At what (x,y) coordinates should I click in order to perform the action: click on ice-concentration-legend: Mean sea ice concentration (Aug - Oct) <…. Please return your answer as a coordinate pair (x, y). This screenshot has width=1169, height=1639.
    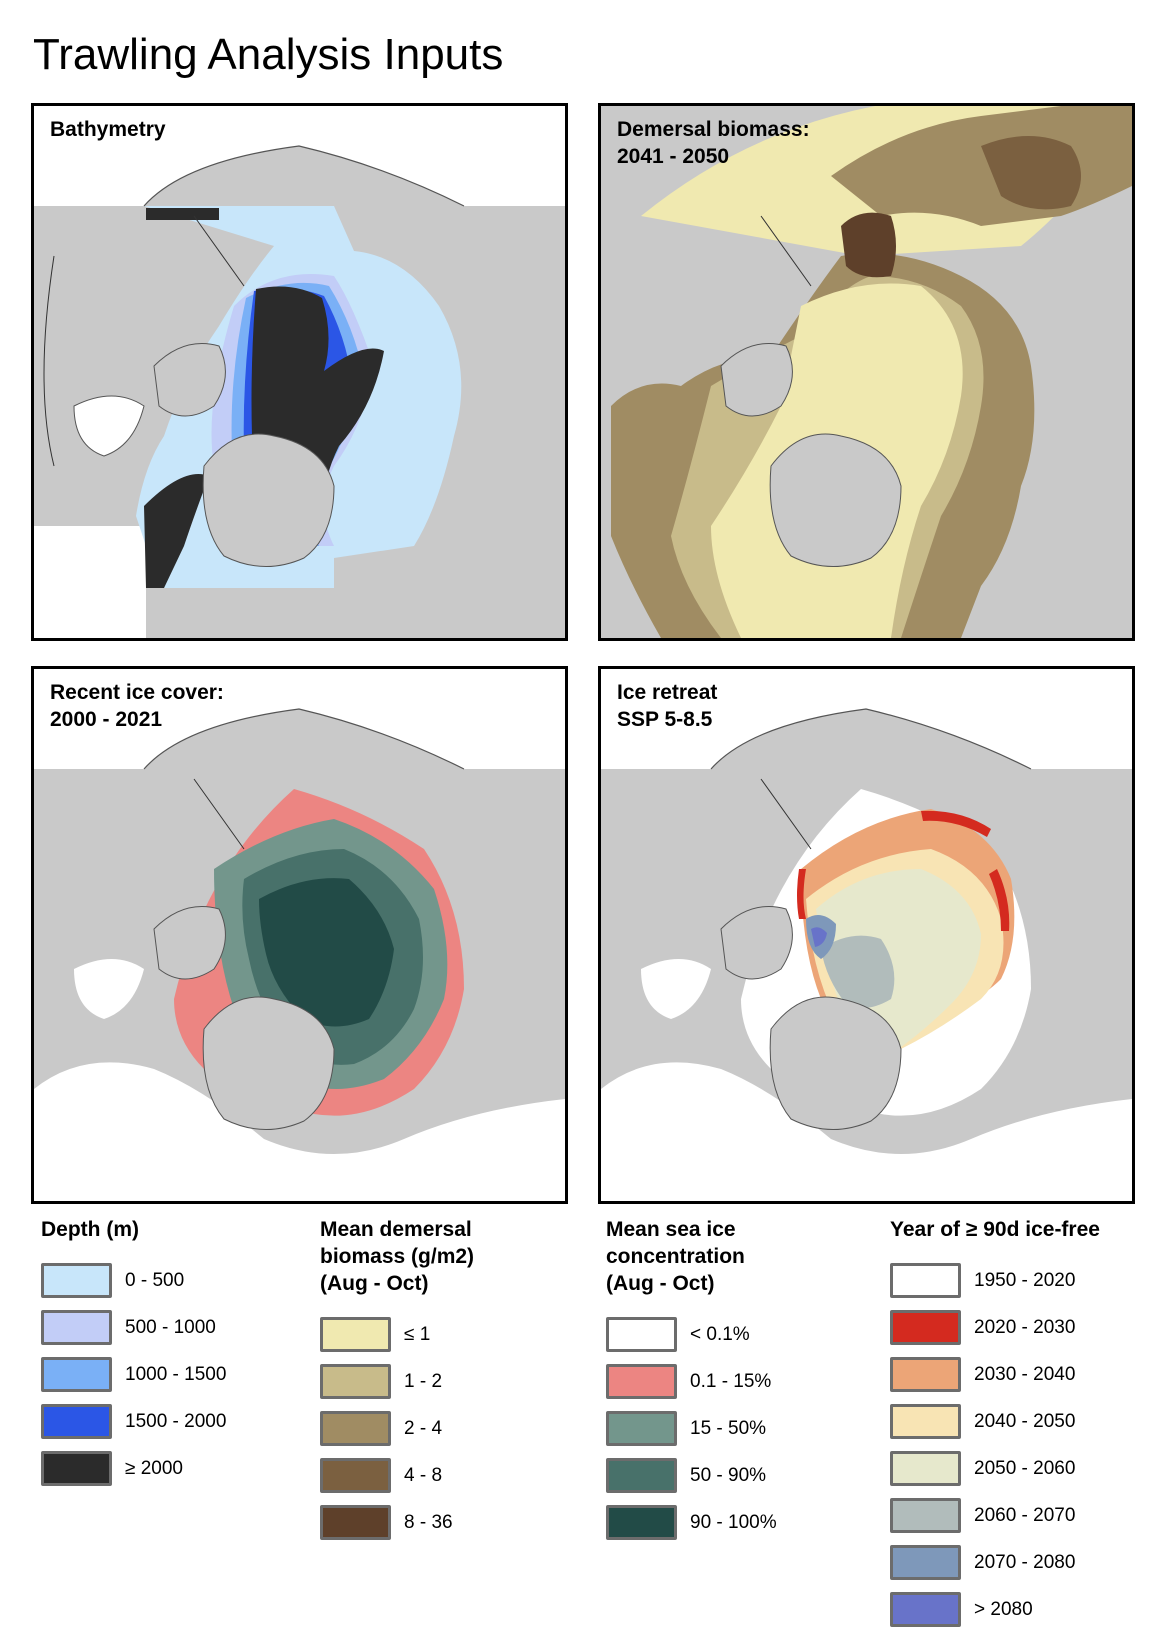
    Looking at the image, I should click on (691, 1381).